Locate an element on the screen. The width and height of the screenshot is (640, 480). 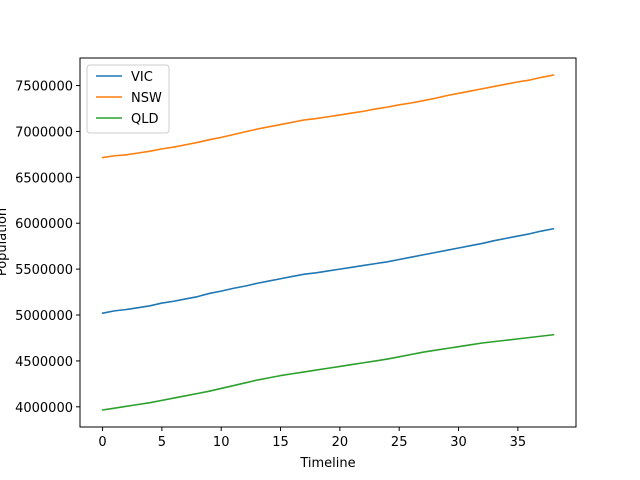
x-tick-label: 20 is located at coordinates (340, 442).